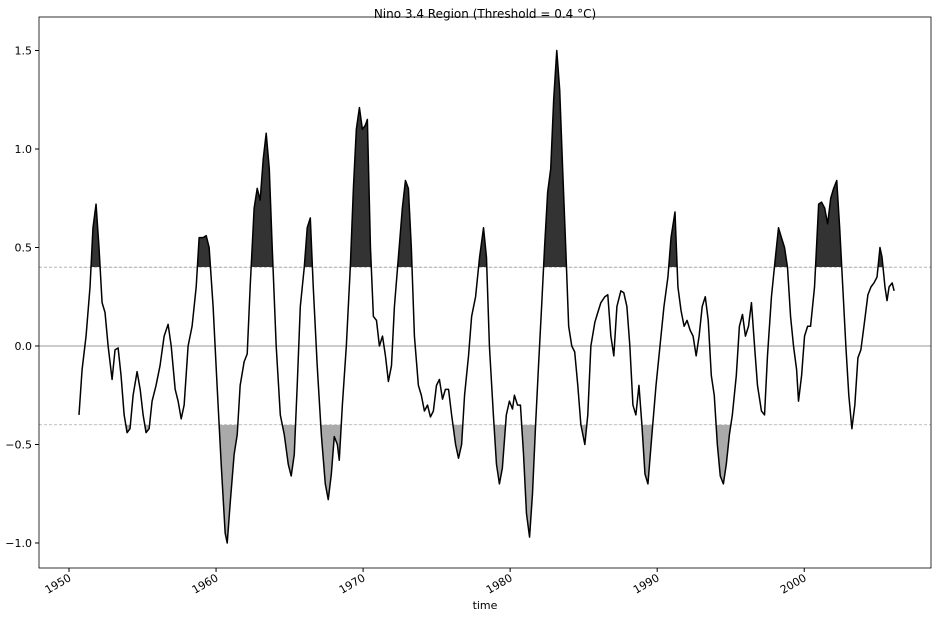 This screenshot has height=622, width=938. Describe the element at coordinates (24, 50) in the screenshot. I see `y-tick-label: 1.5` at that location.